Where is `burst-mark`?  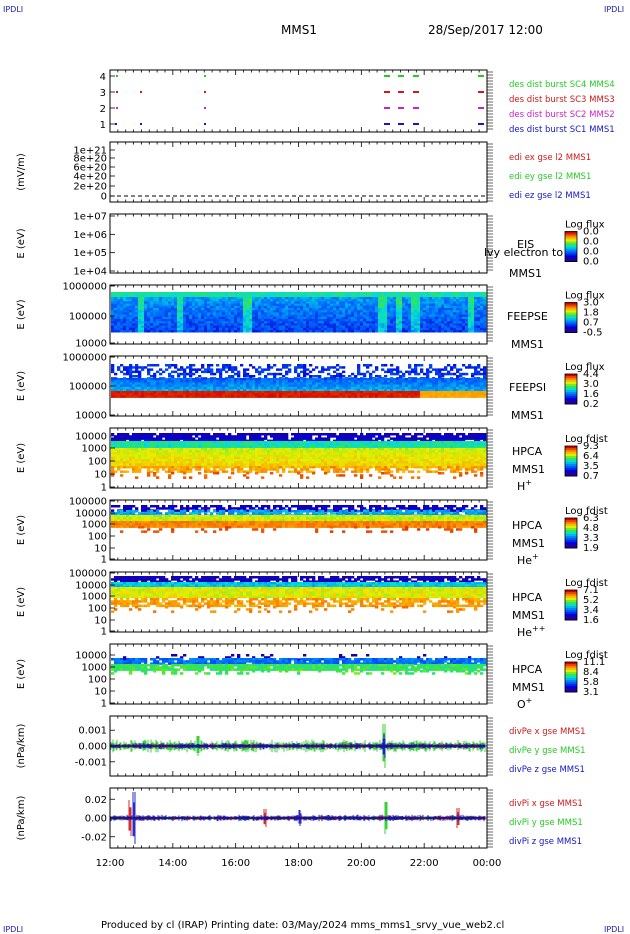
burst-mark is located at coordinates (481, 124).